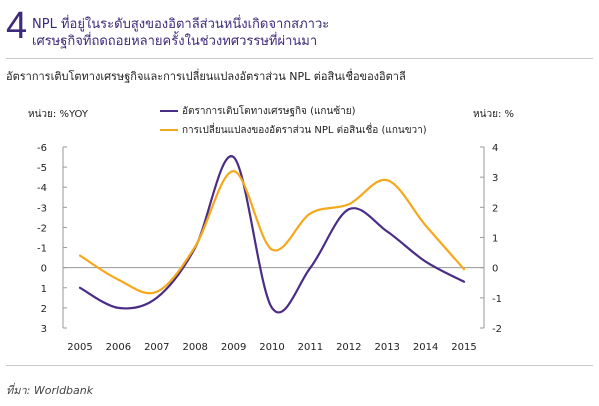 The image size is (599, 406). Describe the element at coordinates (118, 347) in the screenshot. I see `x-axis-tick-label: 2006` at that location.